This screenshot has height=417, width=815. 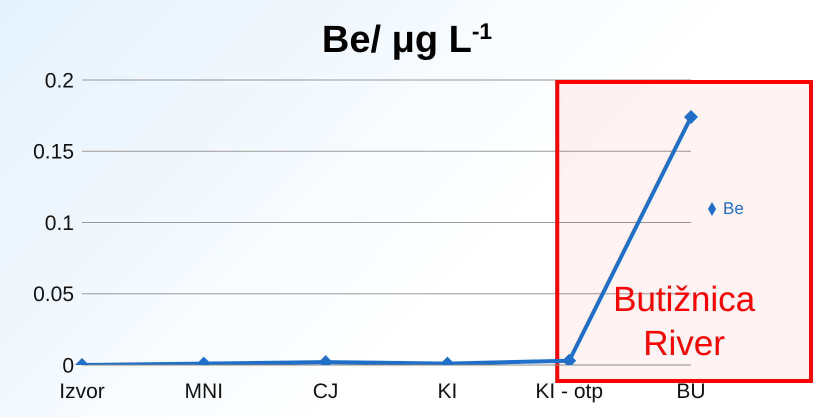 What do you see at coordinates (691, 391) in the screenshot?
I see `x-tick-label: BU` at bounding box center [691, 391].